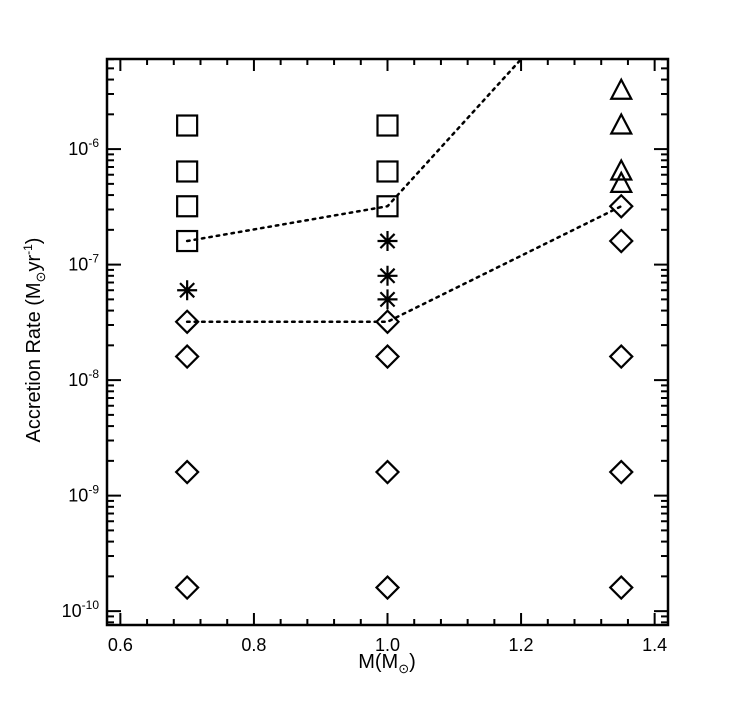 The image size is (747, 701). What do you see at coordinates (93, 259) in the screenshot?
I see `y-tick-label-exponent: -7` at bounding box center [93, 259].